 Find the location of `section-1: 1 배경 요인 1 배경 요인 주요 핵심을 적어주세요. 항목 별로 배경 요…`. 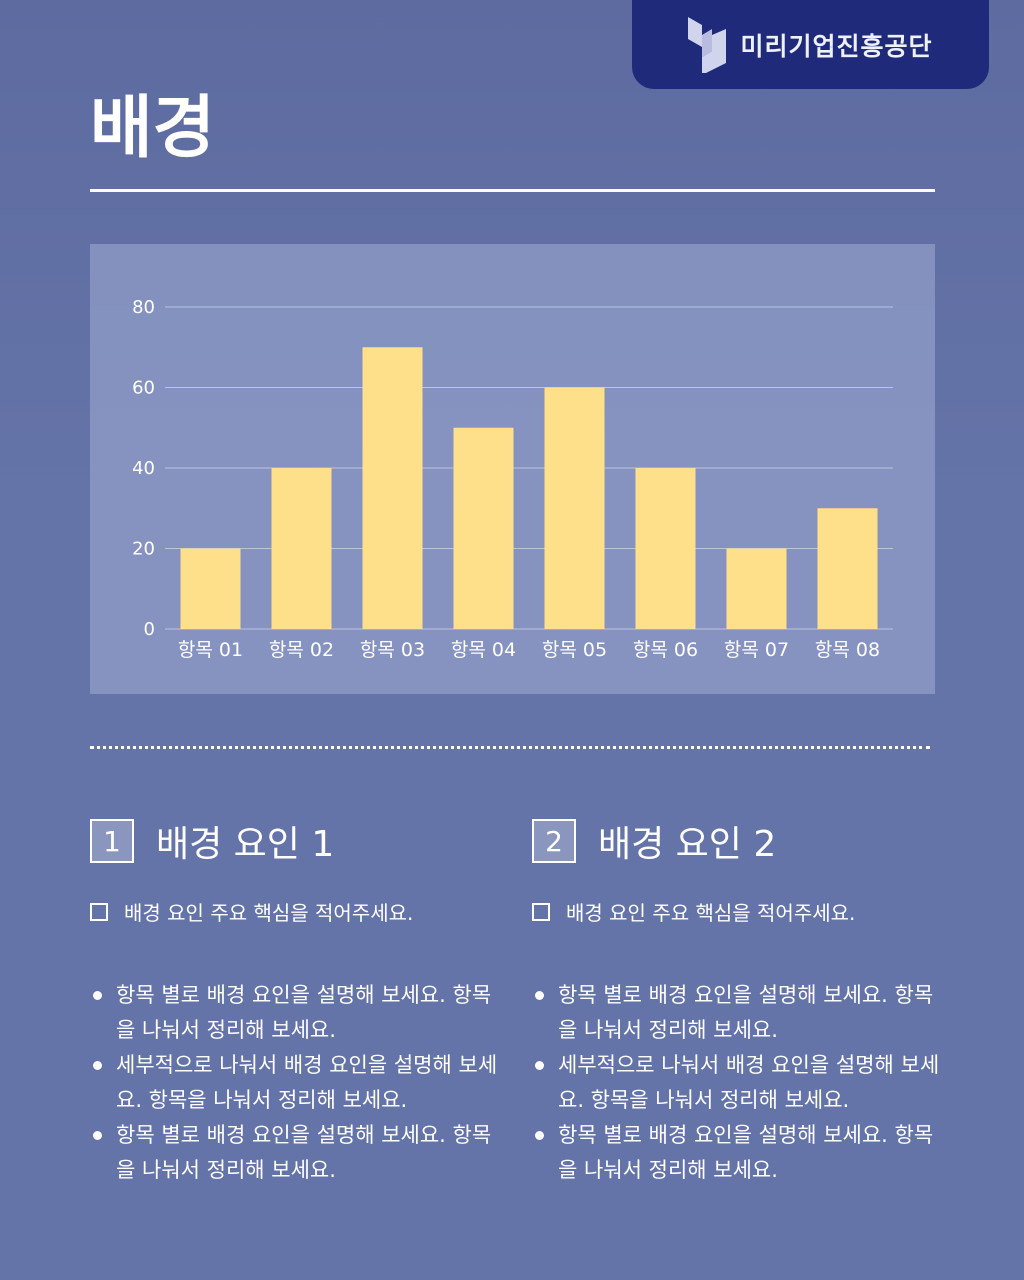

section-1: 1 배경 요인 1 배경 요인 주요 핵심을 적어주세요. 항목 별로 배경 요… is located at coordinates (300, 1001).